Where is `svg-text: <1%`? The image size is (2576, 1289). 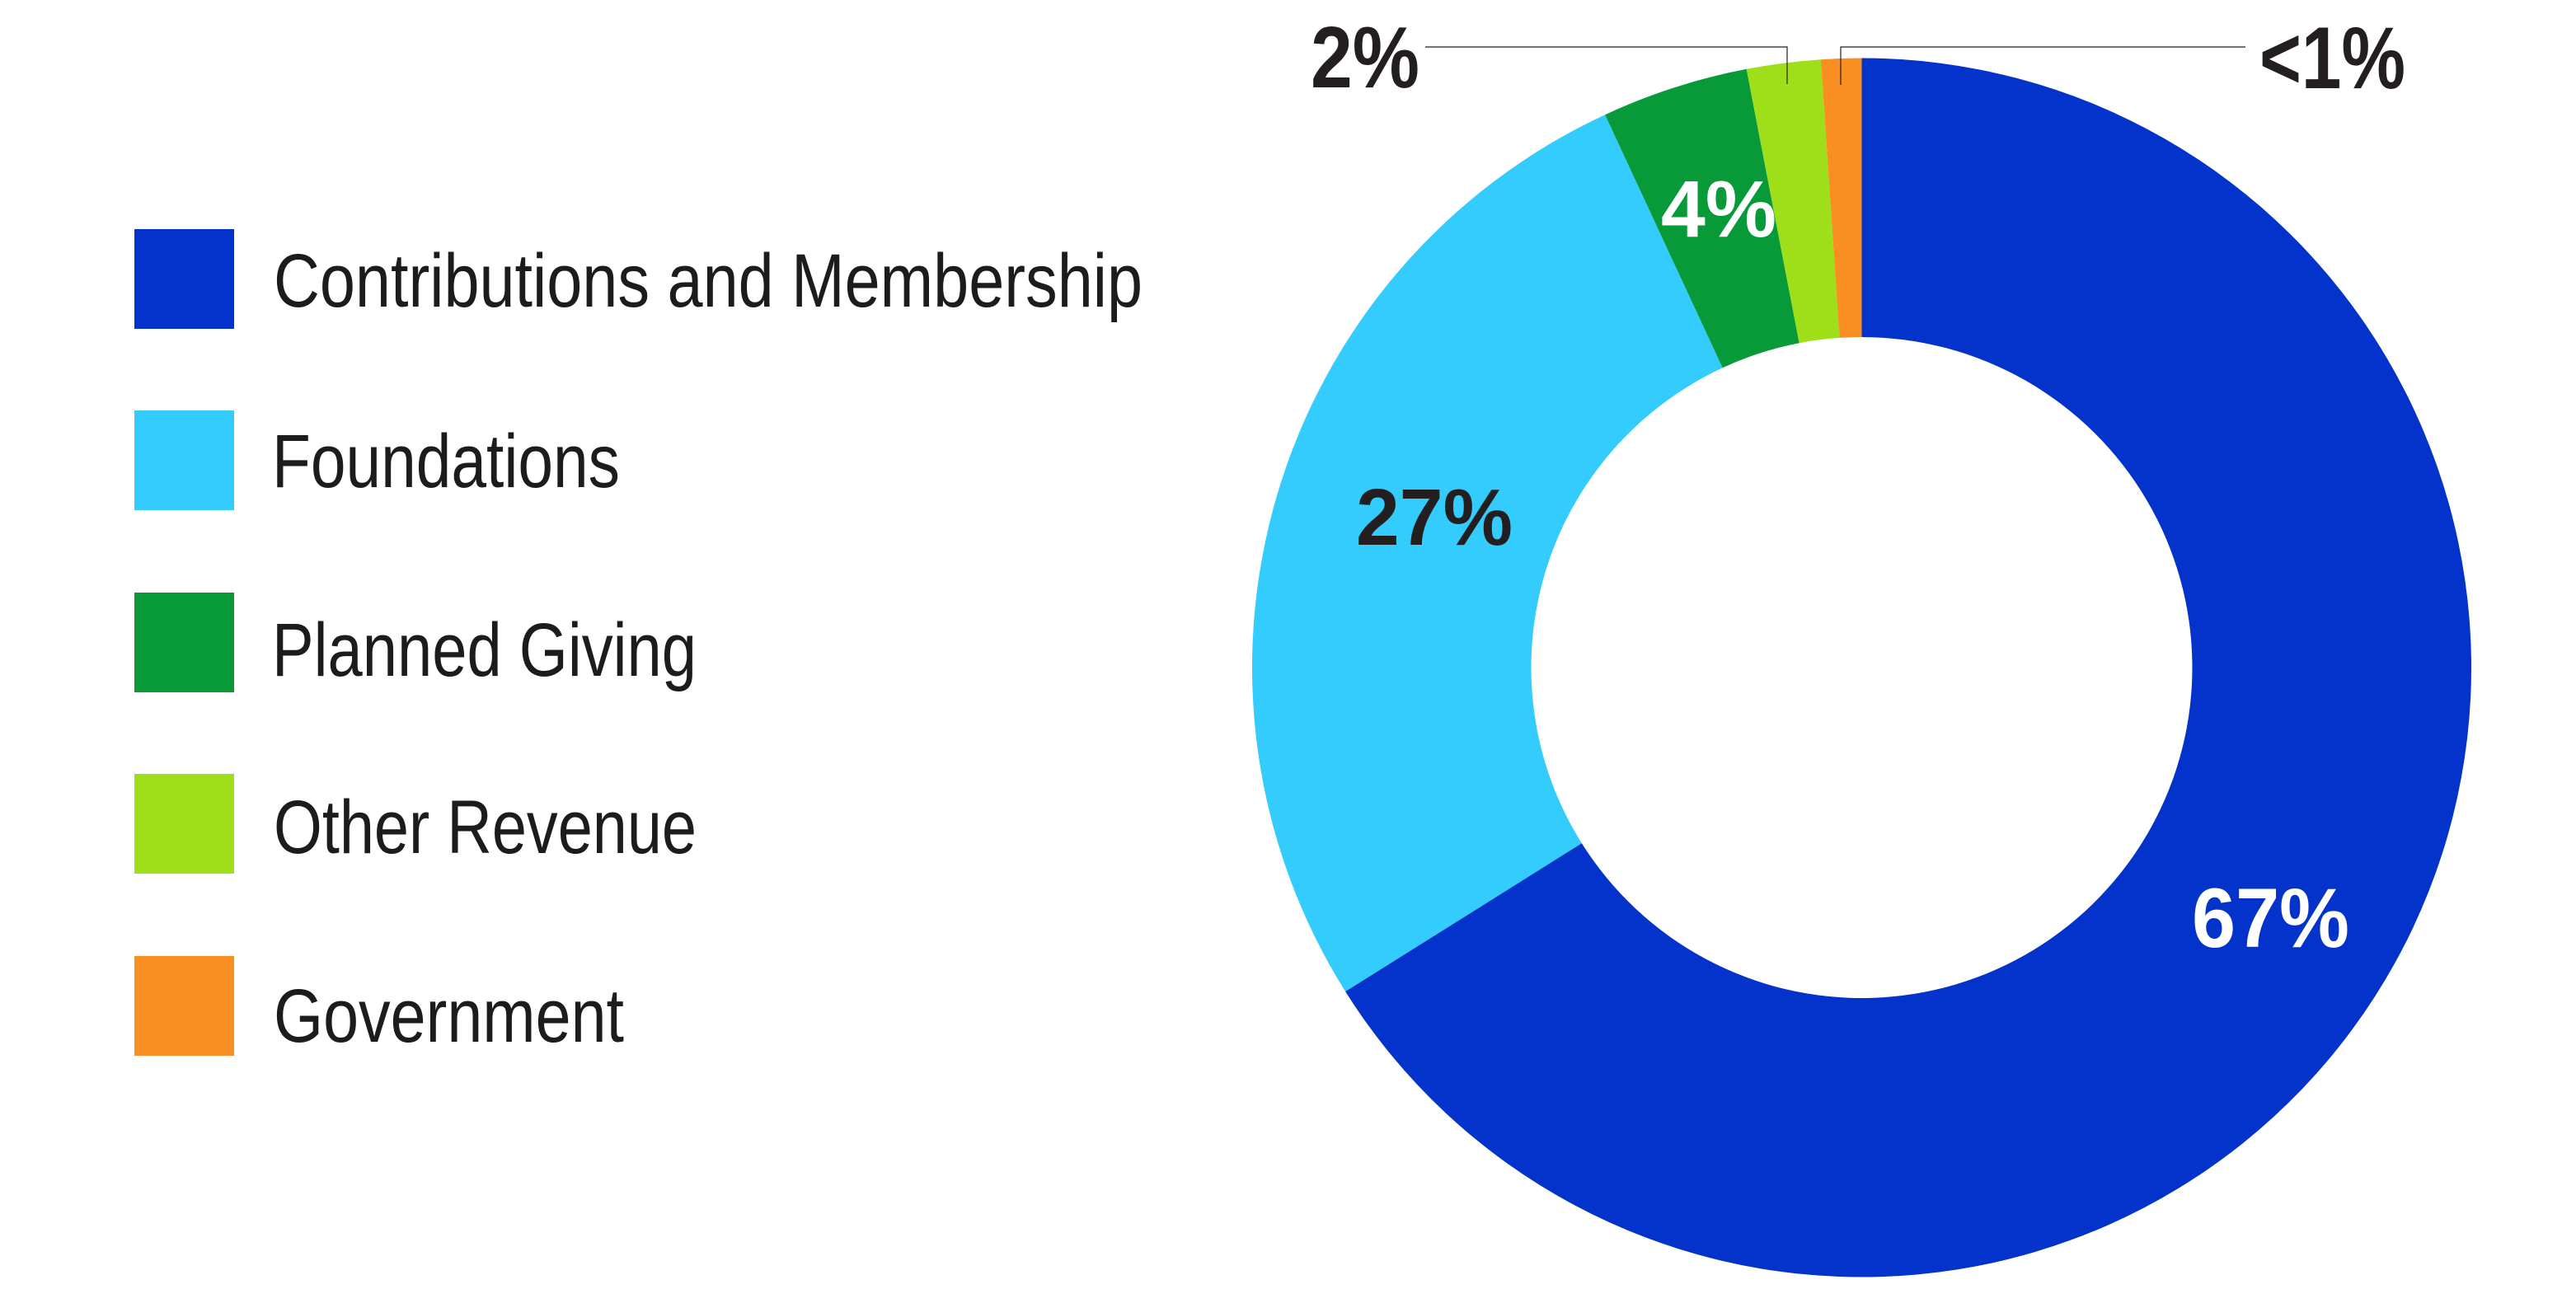 svg-text: <1% is located at coordinates (2332, 58).